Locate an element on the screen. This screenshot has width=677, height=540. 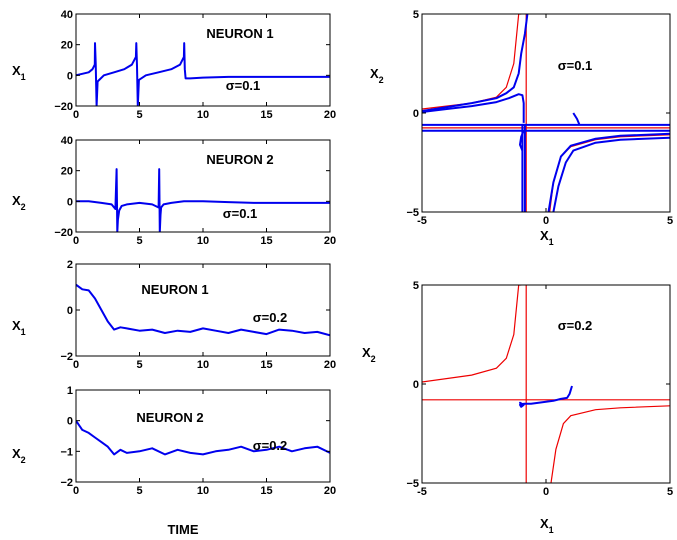
y-tick-label: 1 is located at coordinates (70, 391).